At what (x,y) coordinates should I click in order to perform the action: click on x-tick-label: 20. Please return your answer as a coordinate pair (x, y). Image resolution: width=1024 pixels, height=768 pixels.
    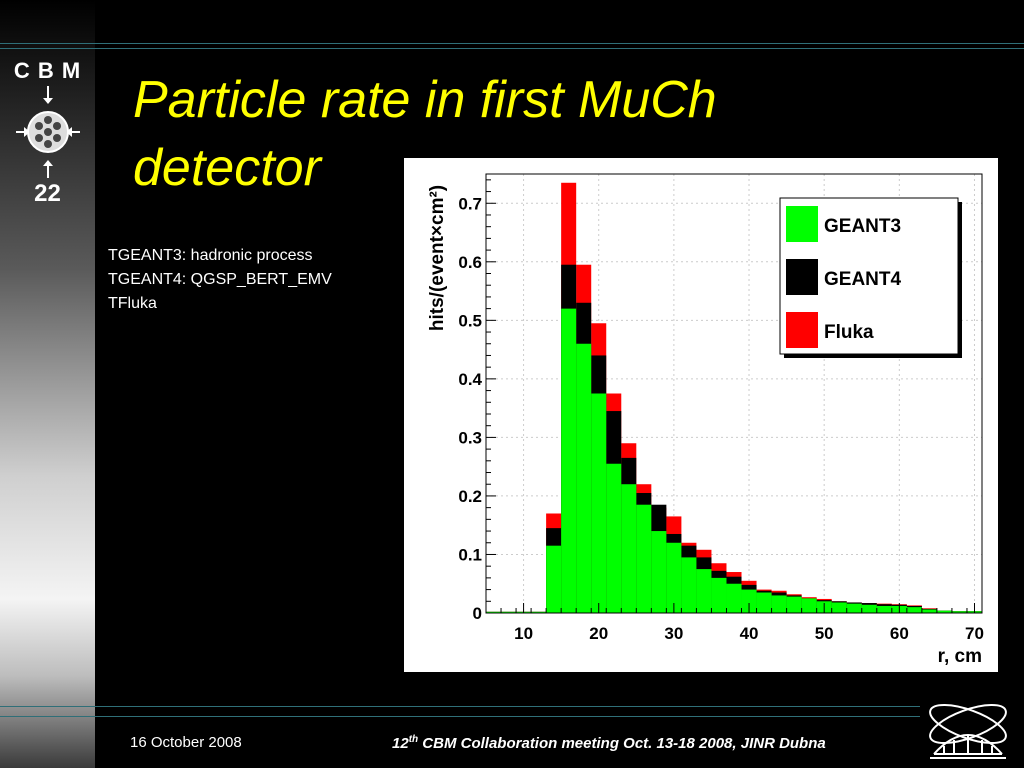
    Looking at the image, I should click on (598, 633).